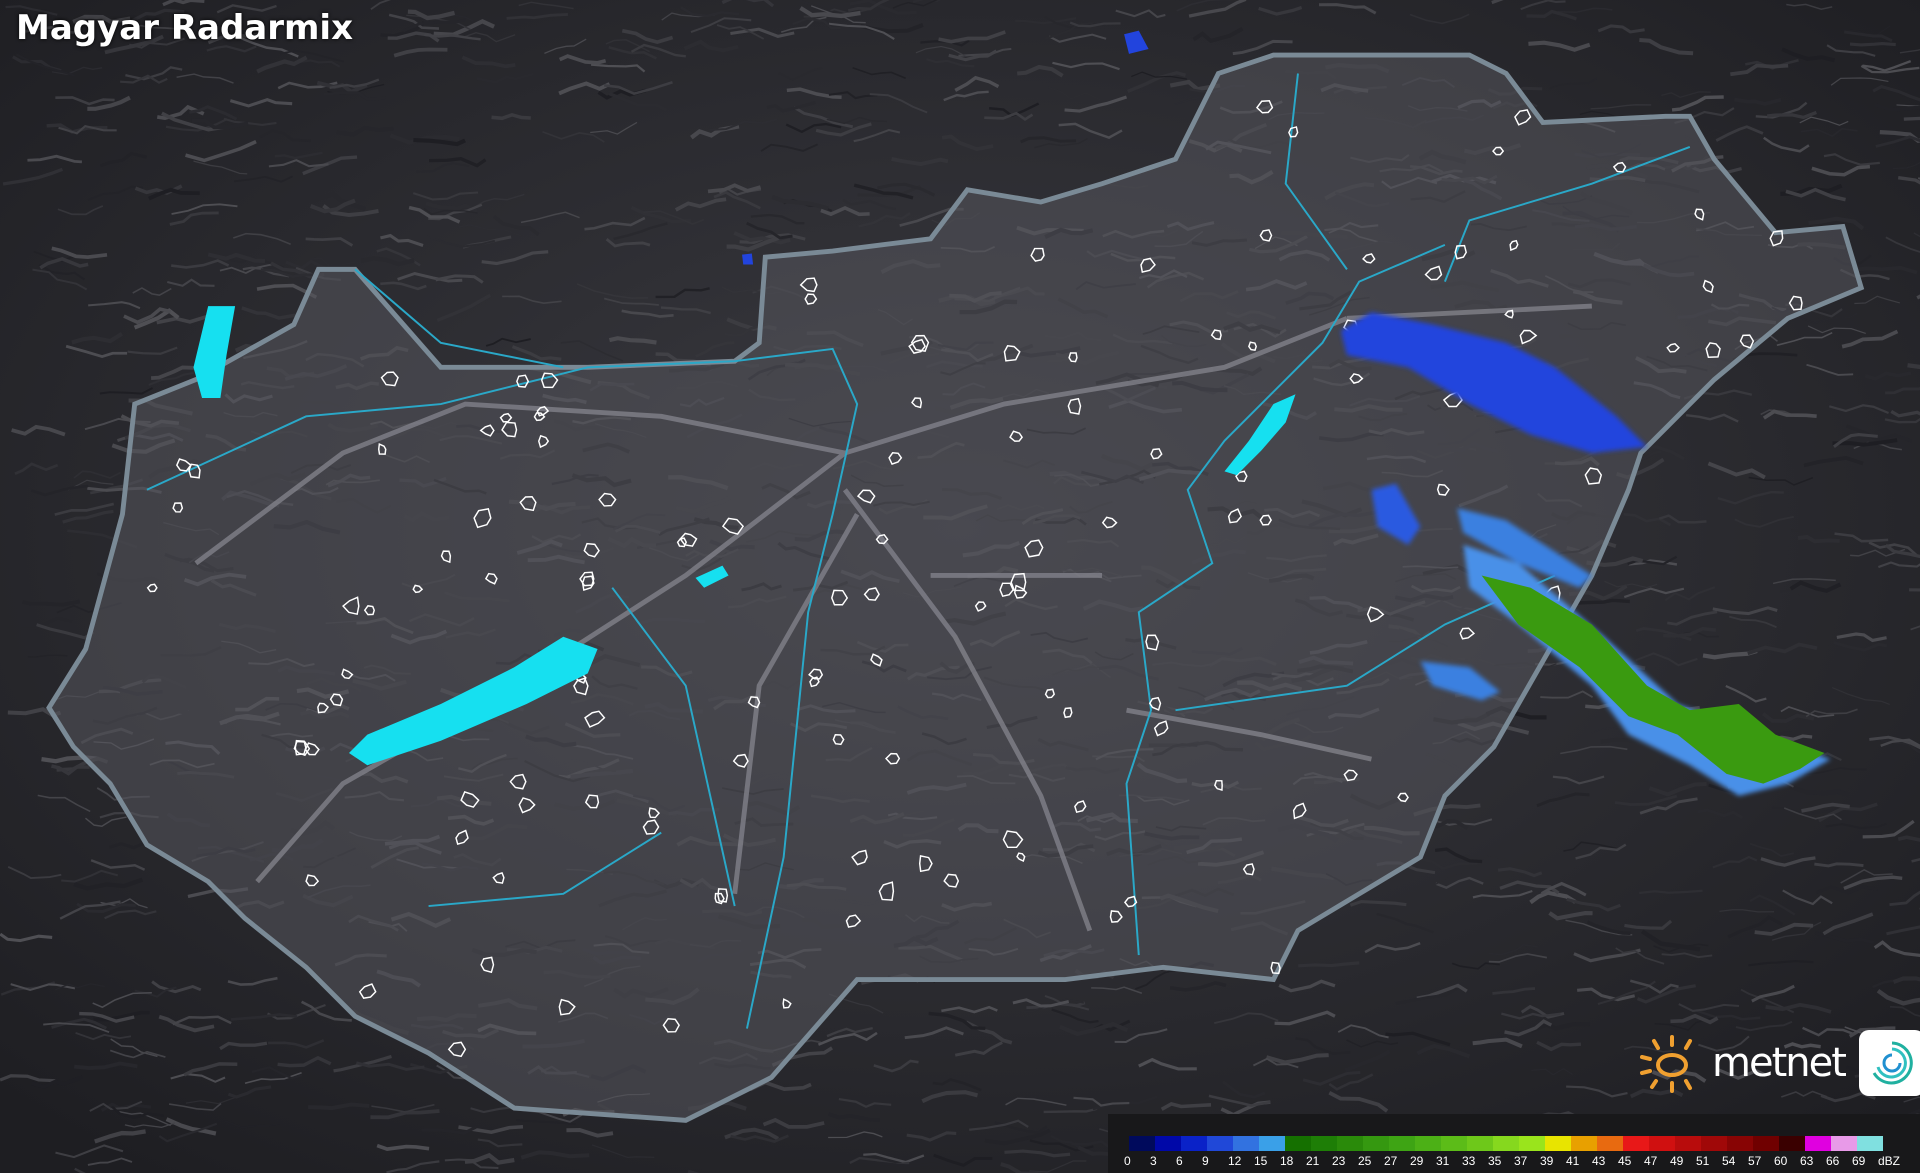  Describe the element at coordinates (473, 701) in the screenshot. I see `lake-balaton` at that location.